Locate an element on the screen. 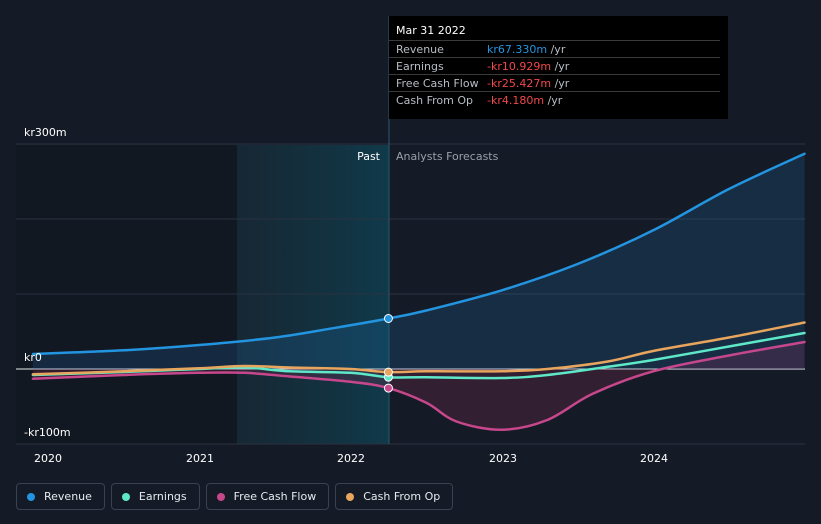  free-cash-flow-marker is located at coordinates (388, 388).